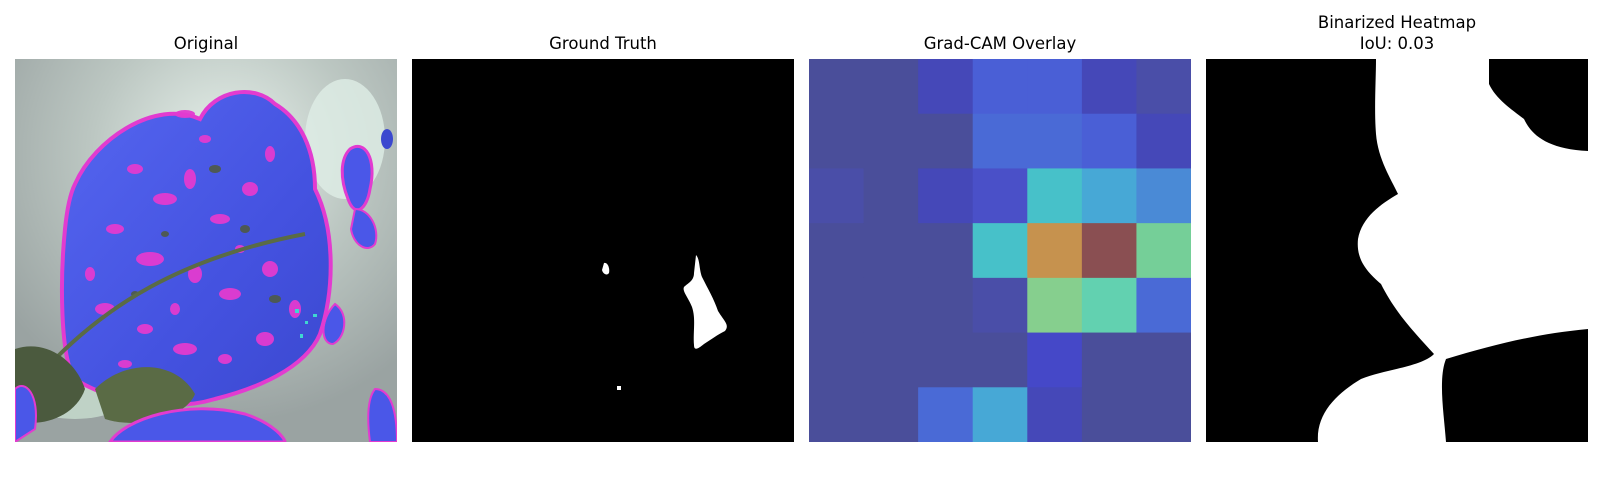  I want to click on iou-score: IoU: 0.03, so click(1397, 43).